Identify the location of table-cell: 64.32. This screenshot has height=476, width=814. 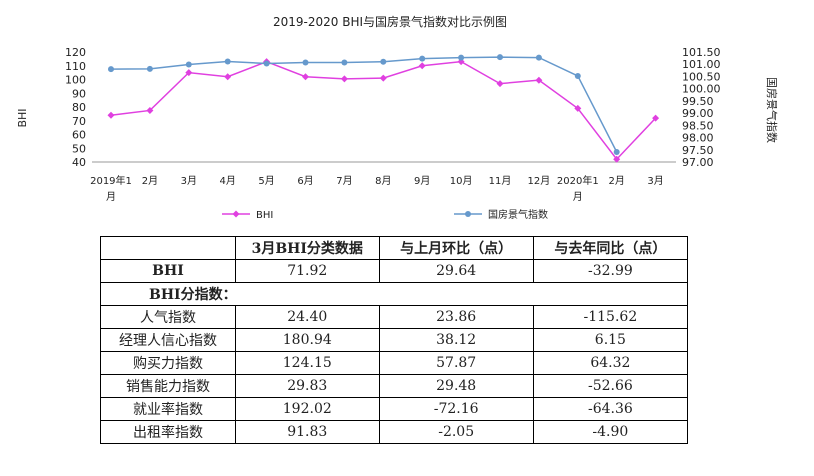
(610, 363).